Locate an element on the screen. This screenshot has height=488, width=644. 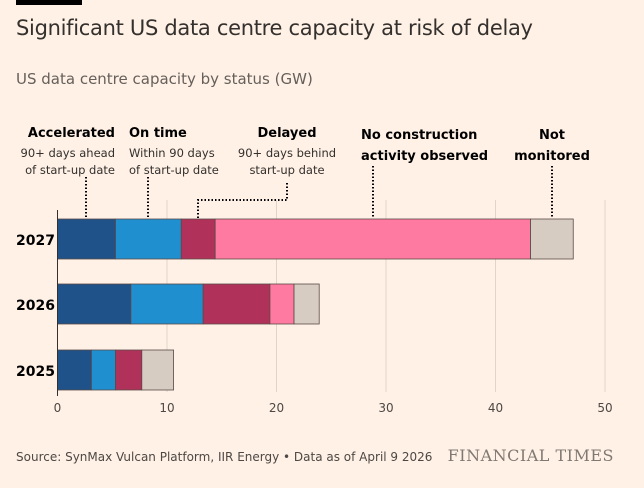
legend-label: No construction is located at coordinates (419, 135).